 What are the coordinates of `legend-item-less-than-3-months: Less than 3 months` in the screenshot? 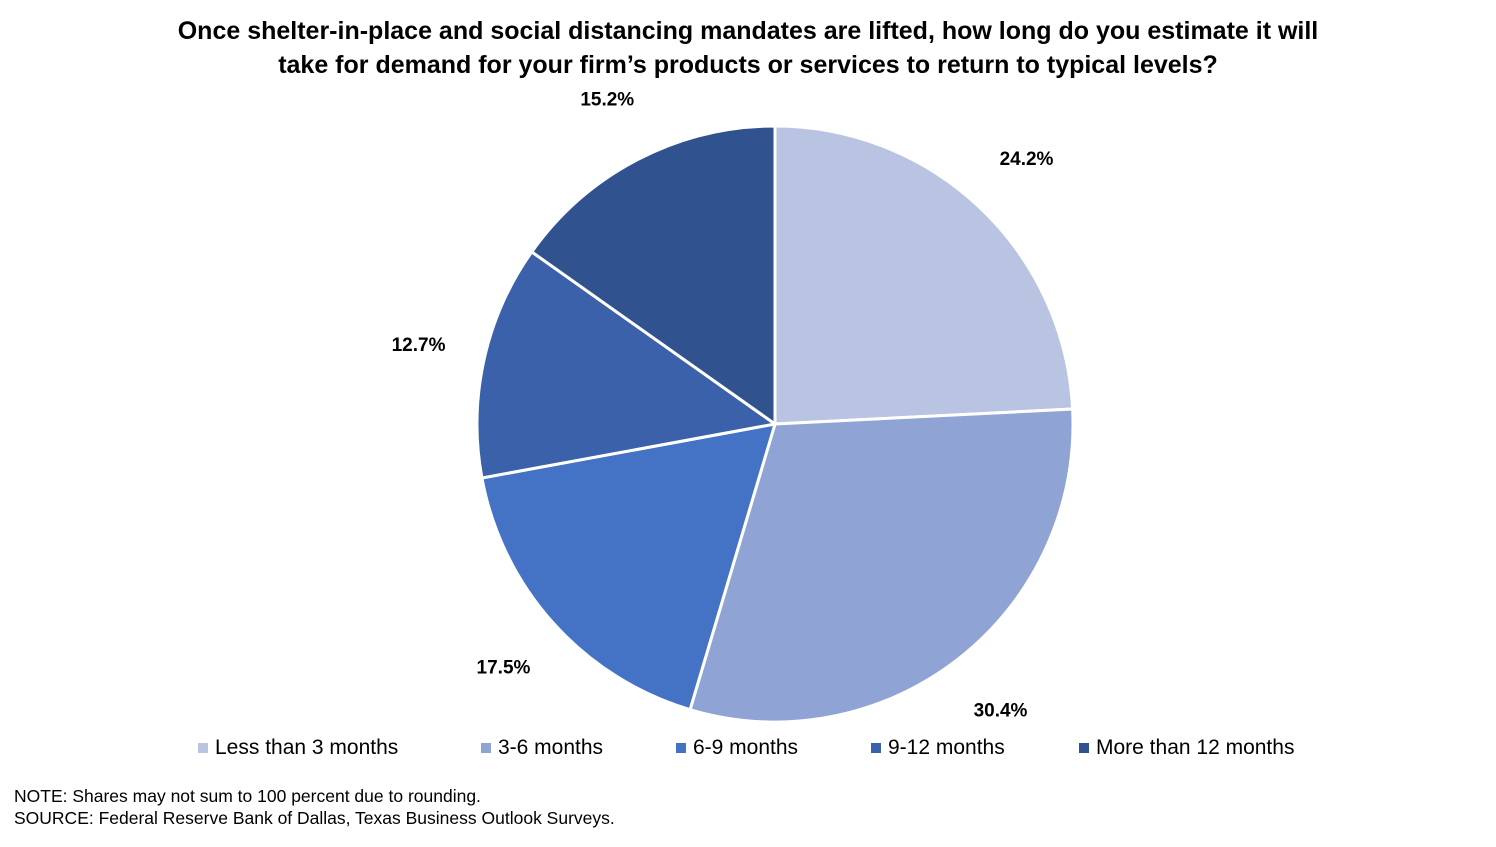 It's located at (298, 748).